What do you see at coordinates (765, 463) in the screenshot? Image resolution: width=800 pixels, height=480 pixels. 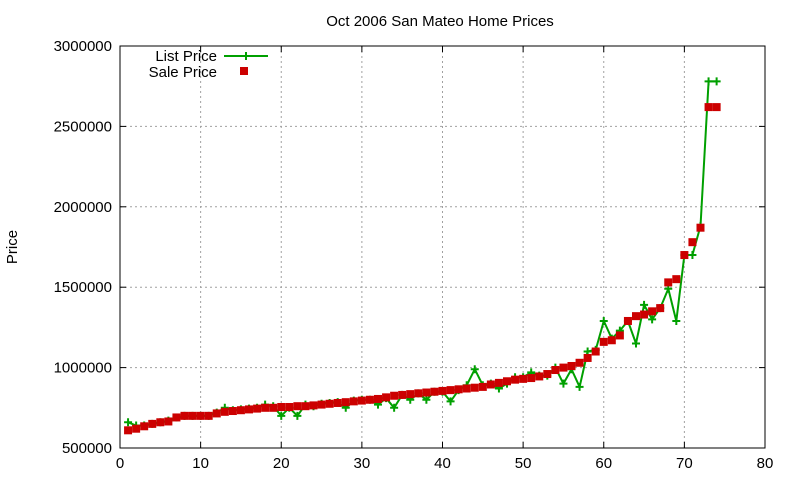 I see `x-tick-label: 80` at bounding box center [765, 463].